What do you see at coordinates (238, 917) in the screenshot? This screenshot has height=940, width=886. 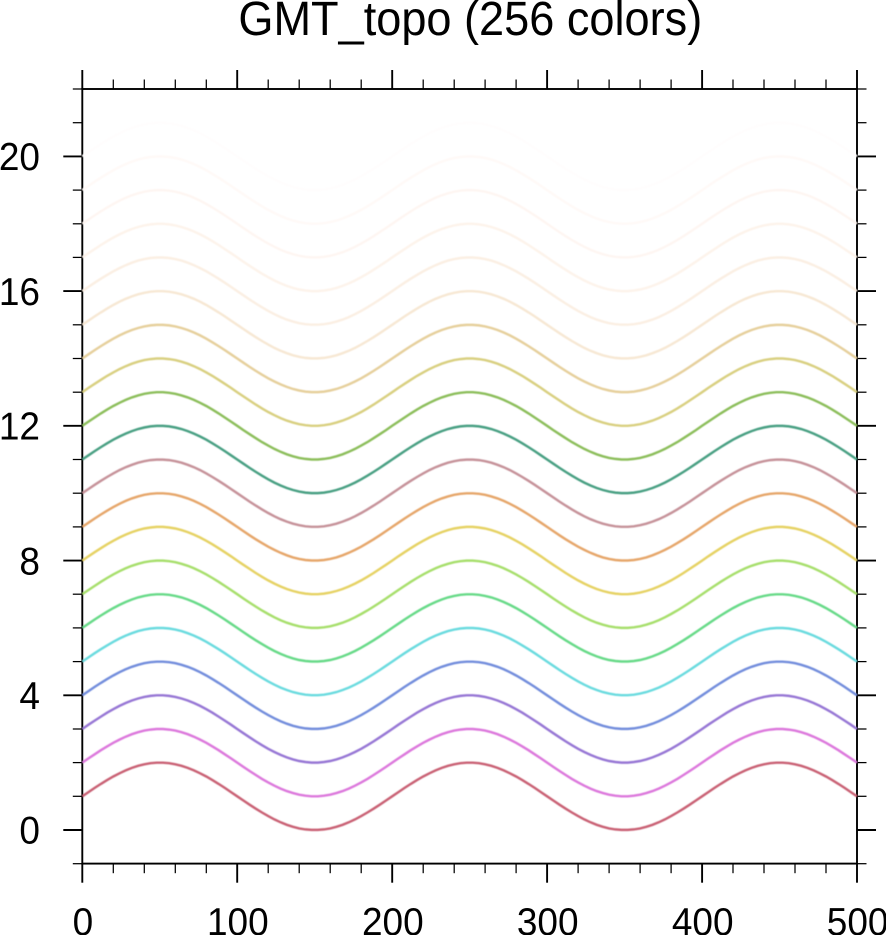 I see `svg-text: 100` at bounding box center [238, 917].